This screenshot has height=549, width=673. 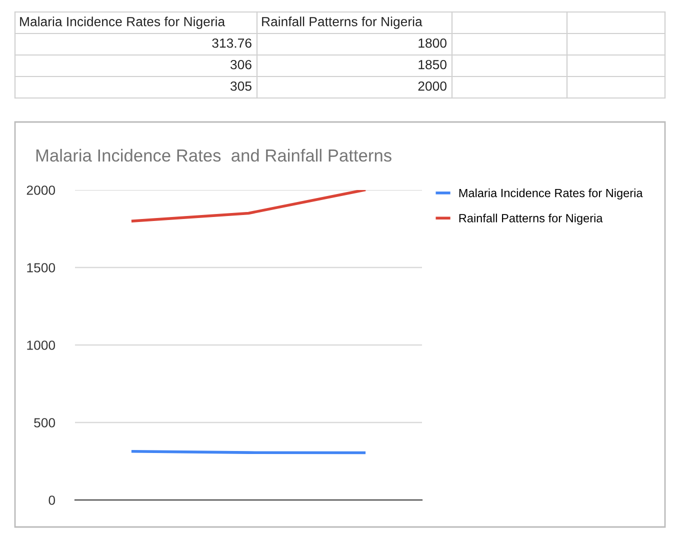 I want to click on legend-label: Malaria Incidence Rates for Nigeria, so click(x=551, y=194).